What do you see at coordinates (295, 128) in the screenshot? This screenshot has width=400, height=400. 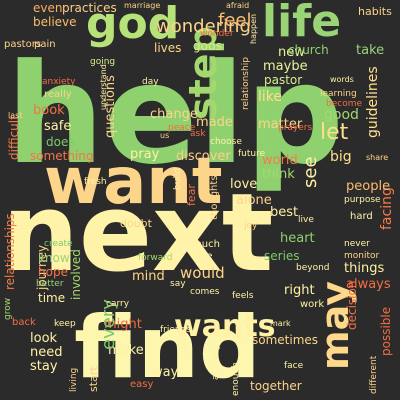 I see `word-prayers: prayers` at bounding box center [295, 128].